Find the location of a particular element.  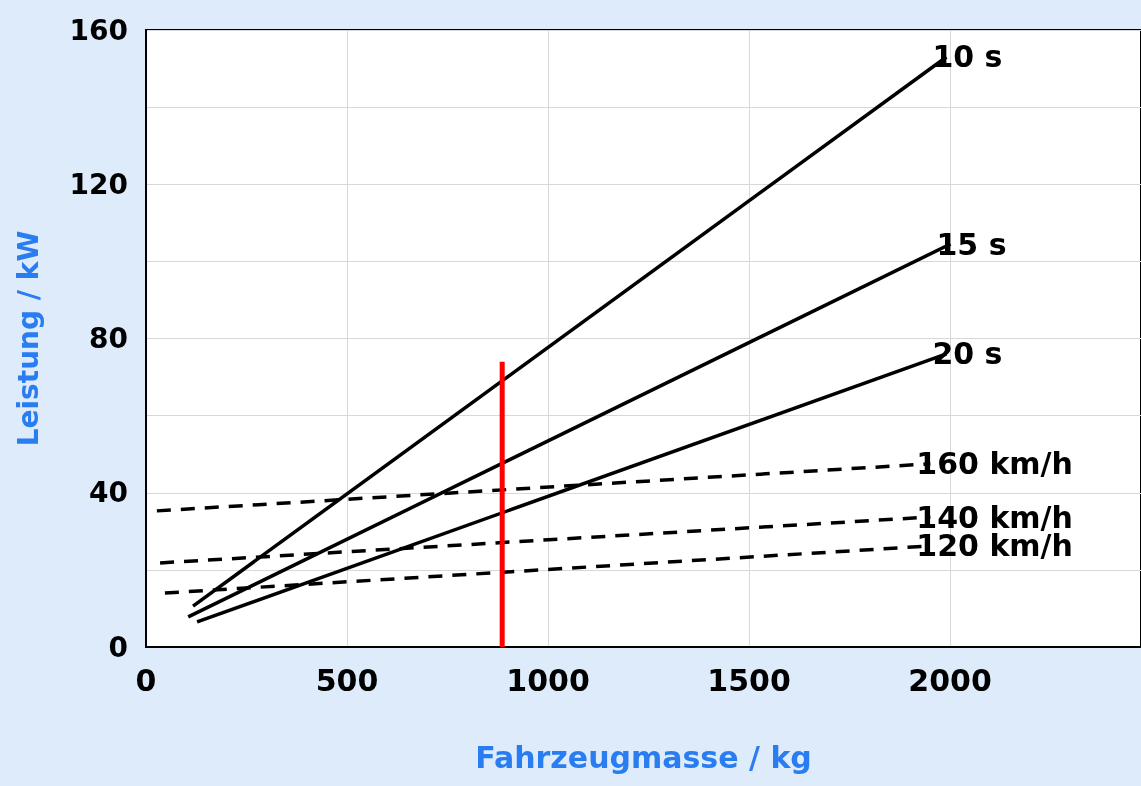

y-tick-label: 80 is located at coordinates (108, 338).